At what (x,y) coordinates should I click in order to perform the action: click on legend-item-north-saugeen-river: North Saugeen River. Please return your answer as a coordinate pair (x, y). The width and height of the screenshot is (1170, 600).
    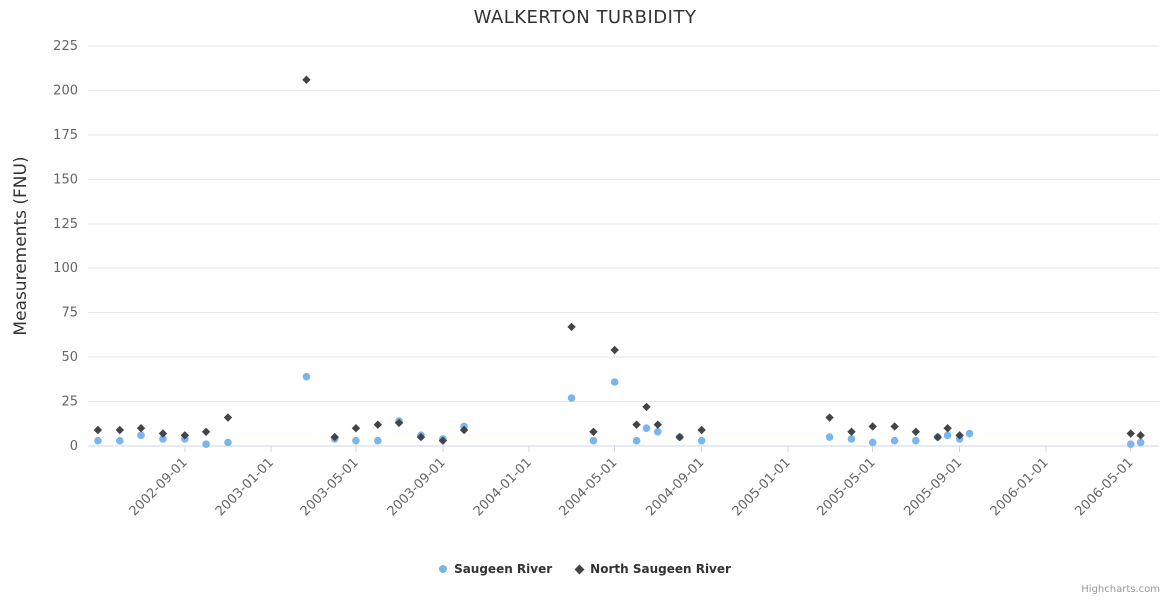
    Looking at the image, I should click on (652, 569).